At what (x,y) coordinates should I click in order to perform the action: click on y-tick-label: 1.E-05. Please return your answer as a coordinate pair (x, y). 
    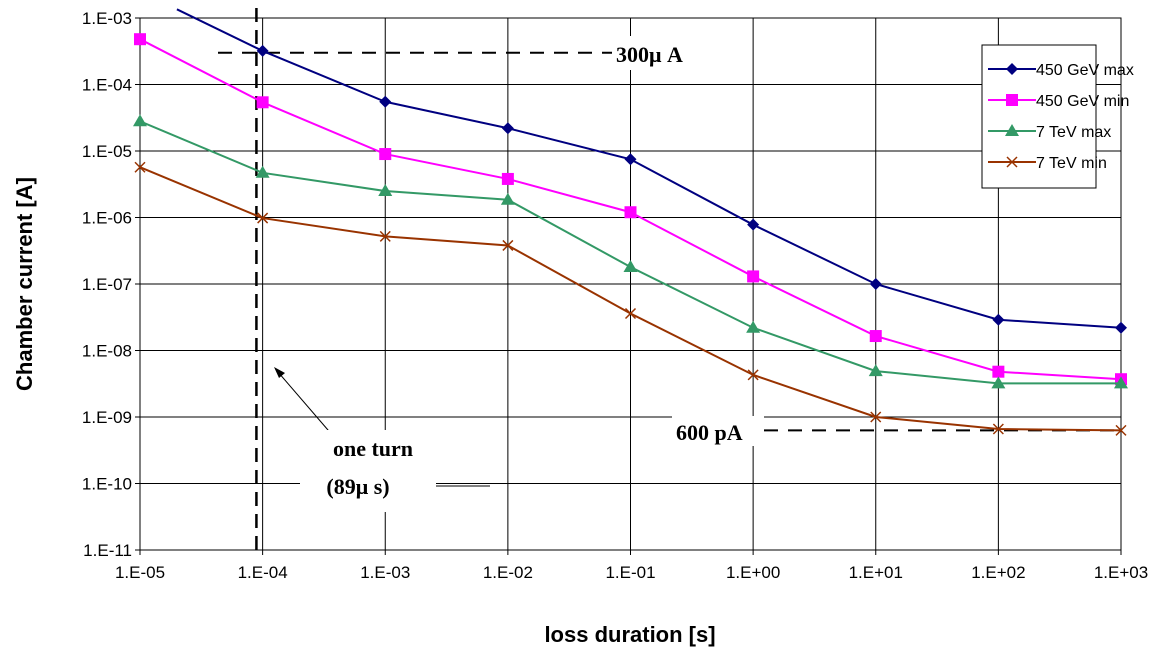
    Looking at the image, I should click on (107, 151).